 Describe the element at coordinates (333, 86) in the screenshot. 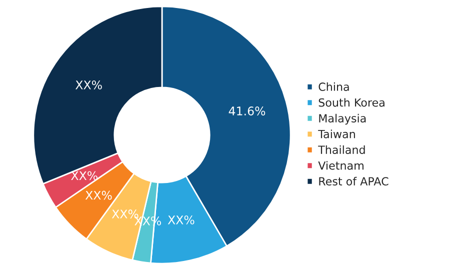

I see `legend-label: China` at that location.